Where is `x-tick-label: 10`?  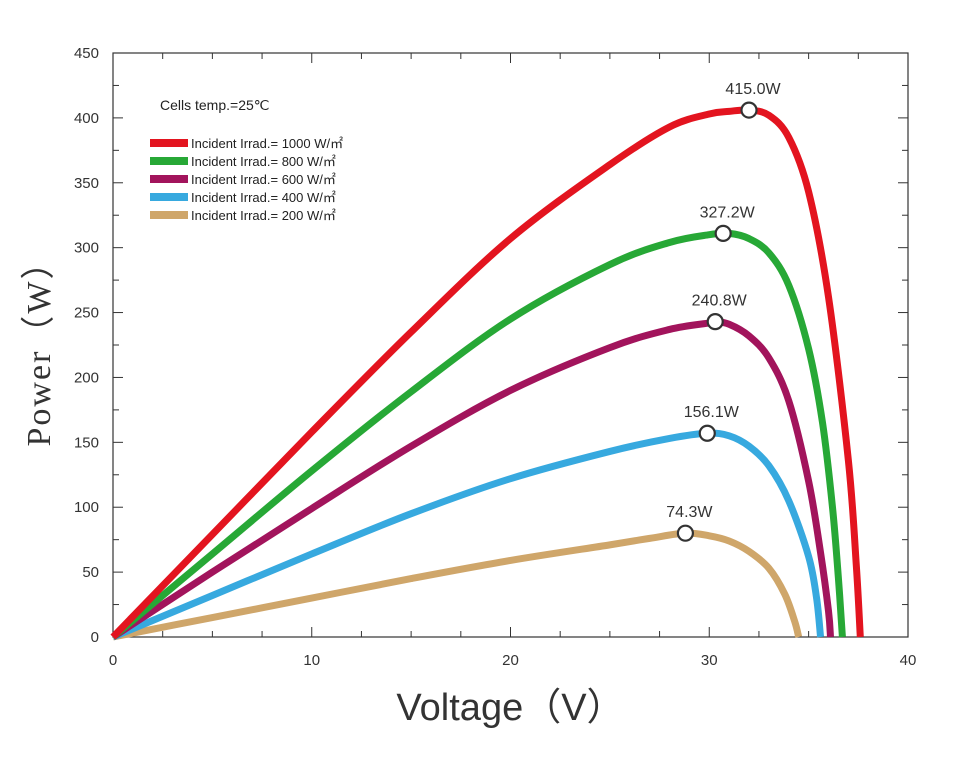 x-tick-label: 10 is located at coordinates (311, 660).